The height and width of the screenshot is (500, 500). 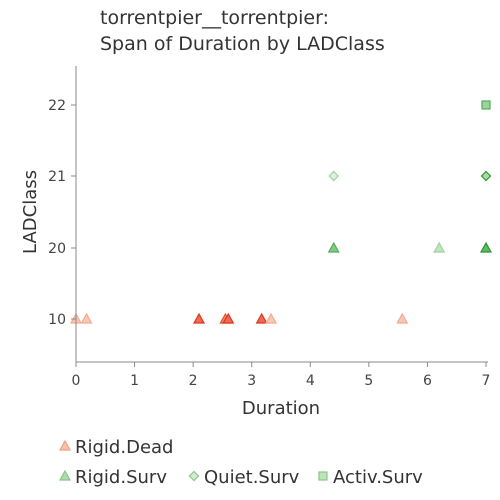 I want to click on y-tick-label: 10, so click(x=57, y=320).